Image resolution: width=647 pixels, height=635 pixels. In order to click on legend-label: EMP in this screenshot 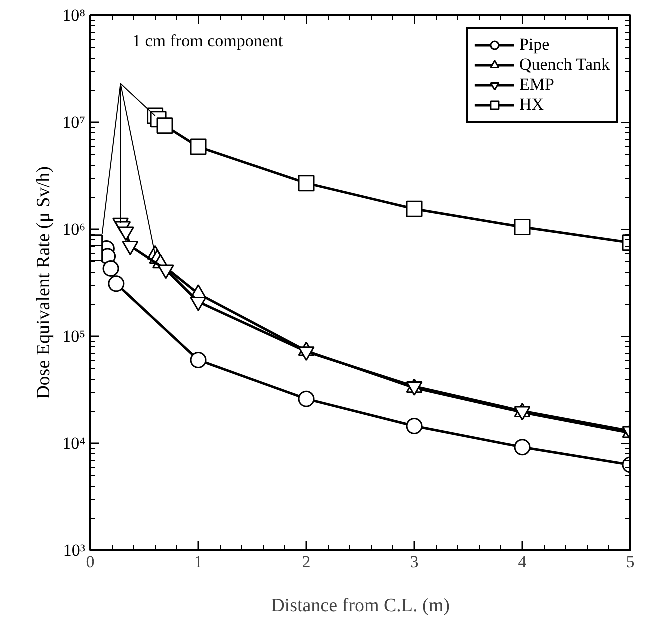, I will do `click(536, 85)`.